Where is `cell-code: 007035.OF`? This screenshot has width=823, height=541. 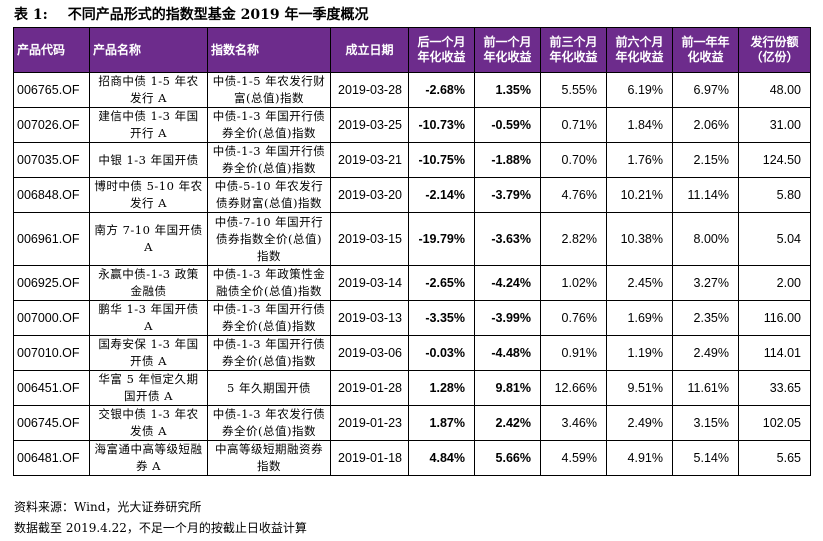 cell-code: 007035.OF is located at coordinates (51, 160).